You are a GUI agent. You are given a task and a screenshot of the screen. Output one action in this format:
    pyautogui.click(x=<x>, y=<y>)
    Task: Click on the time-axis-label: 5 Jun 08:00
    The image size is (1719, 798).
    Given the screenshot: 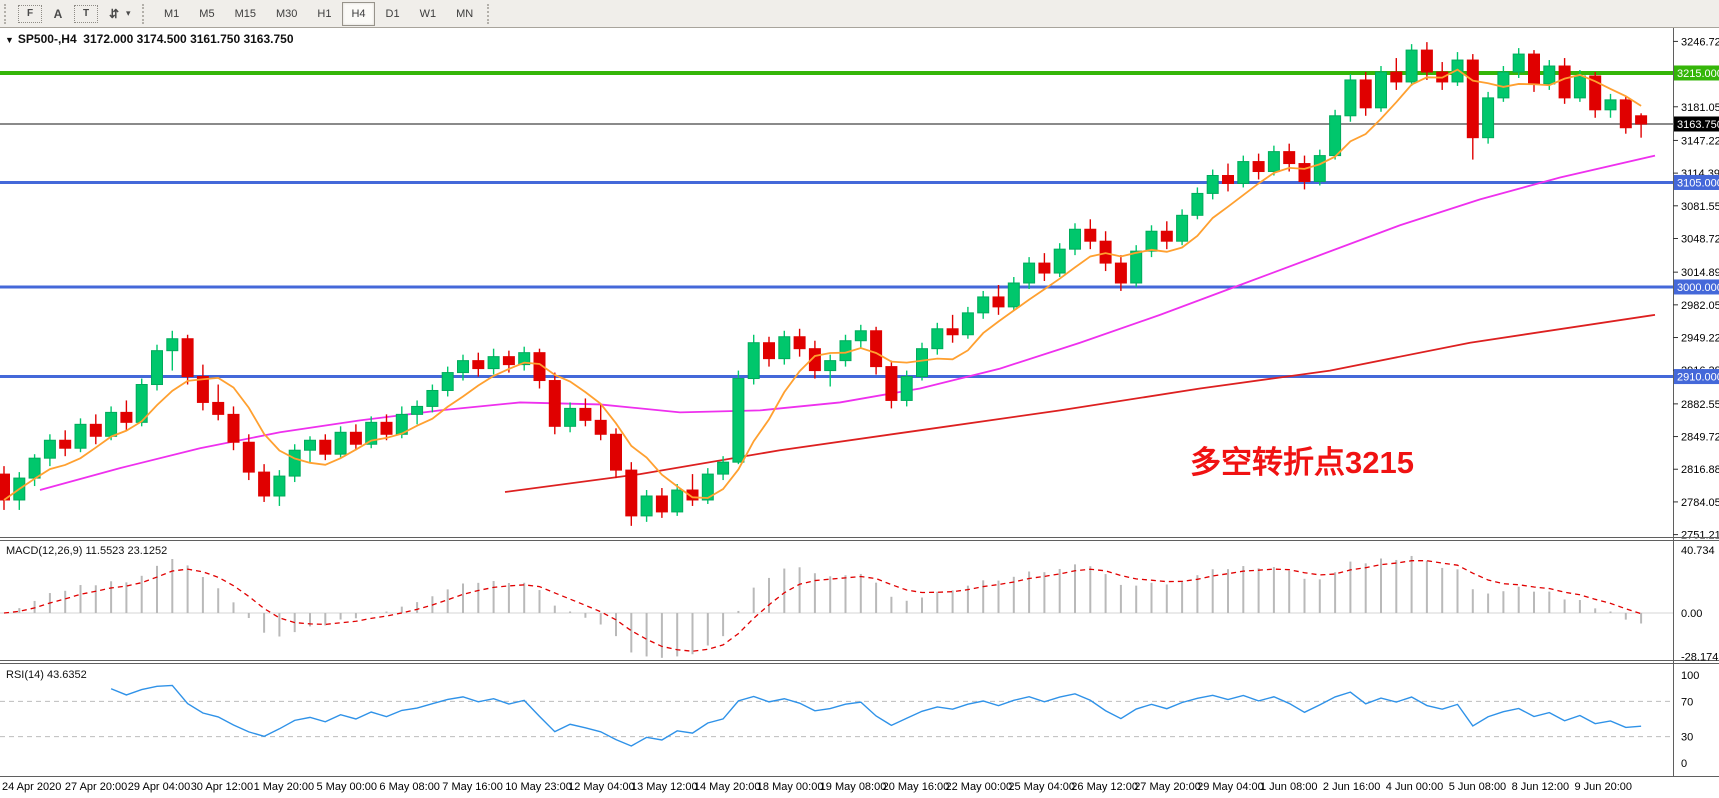 What is the action you would take?
    pyautogui.click(x=1478, y=787)
    